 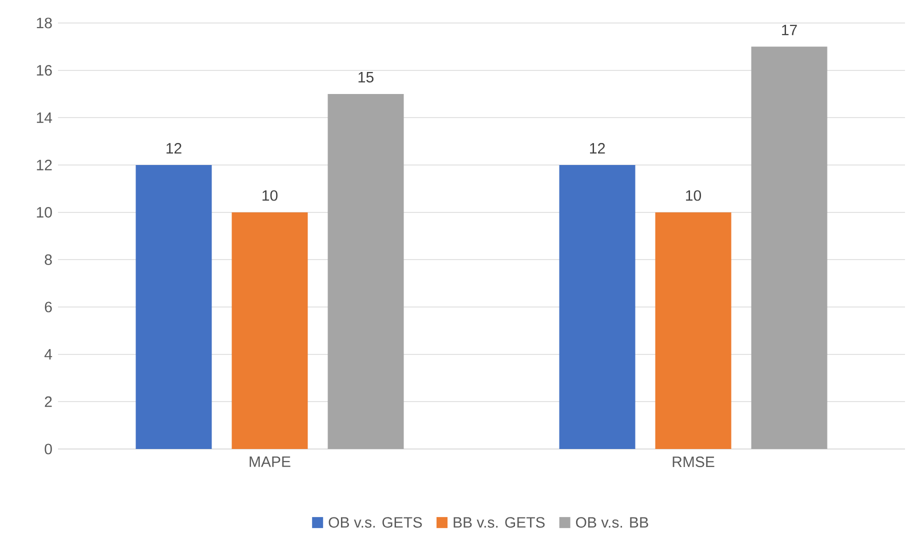 I want to click on y-tick-label: 4, so click(x=48, y=354).